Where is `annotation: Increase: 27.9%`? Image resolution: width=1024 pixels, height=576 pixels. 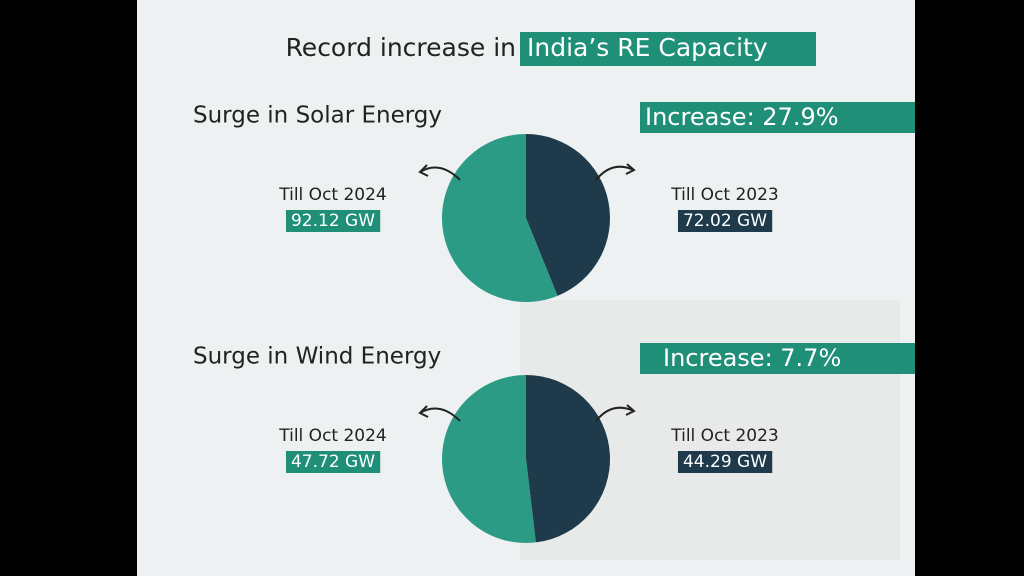
annotation: Increase: 27.9% is located at coordinates (742, 117).